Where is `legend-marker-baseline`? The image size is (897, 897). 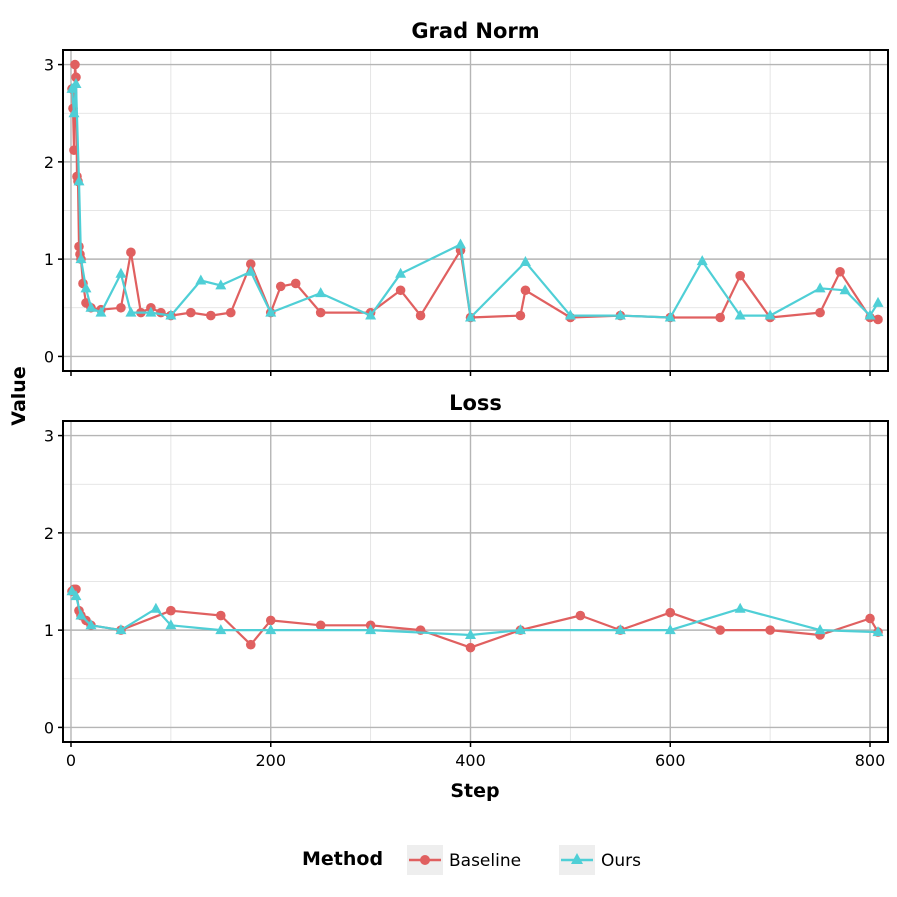 legend-marker-baseline is located at coordinates (425, 860).